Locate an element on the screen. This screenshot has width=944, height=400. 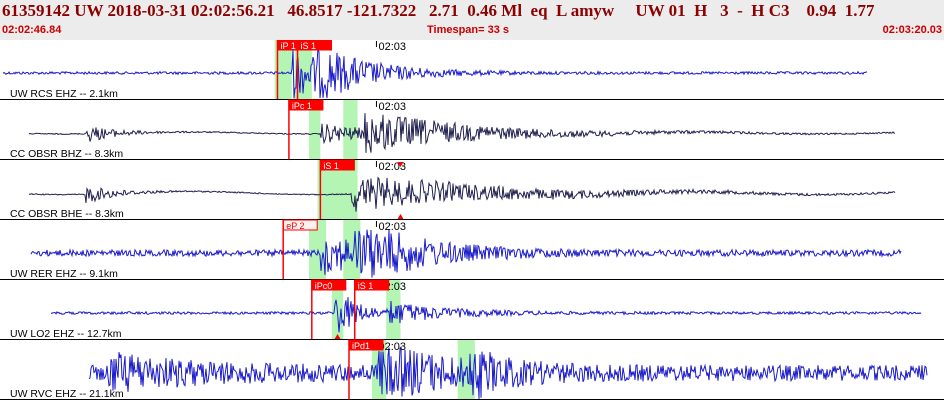
phase-pick-label: iPc 1 is located at coordinates (302, 106).